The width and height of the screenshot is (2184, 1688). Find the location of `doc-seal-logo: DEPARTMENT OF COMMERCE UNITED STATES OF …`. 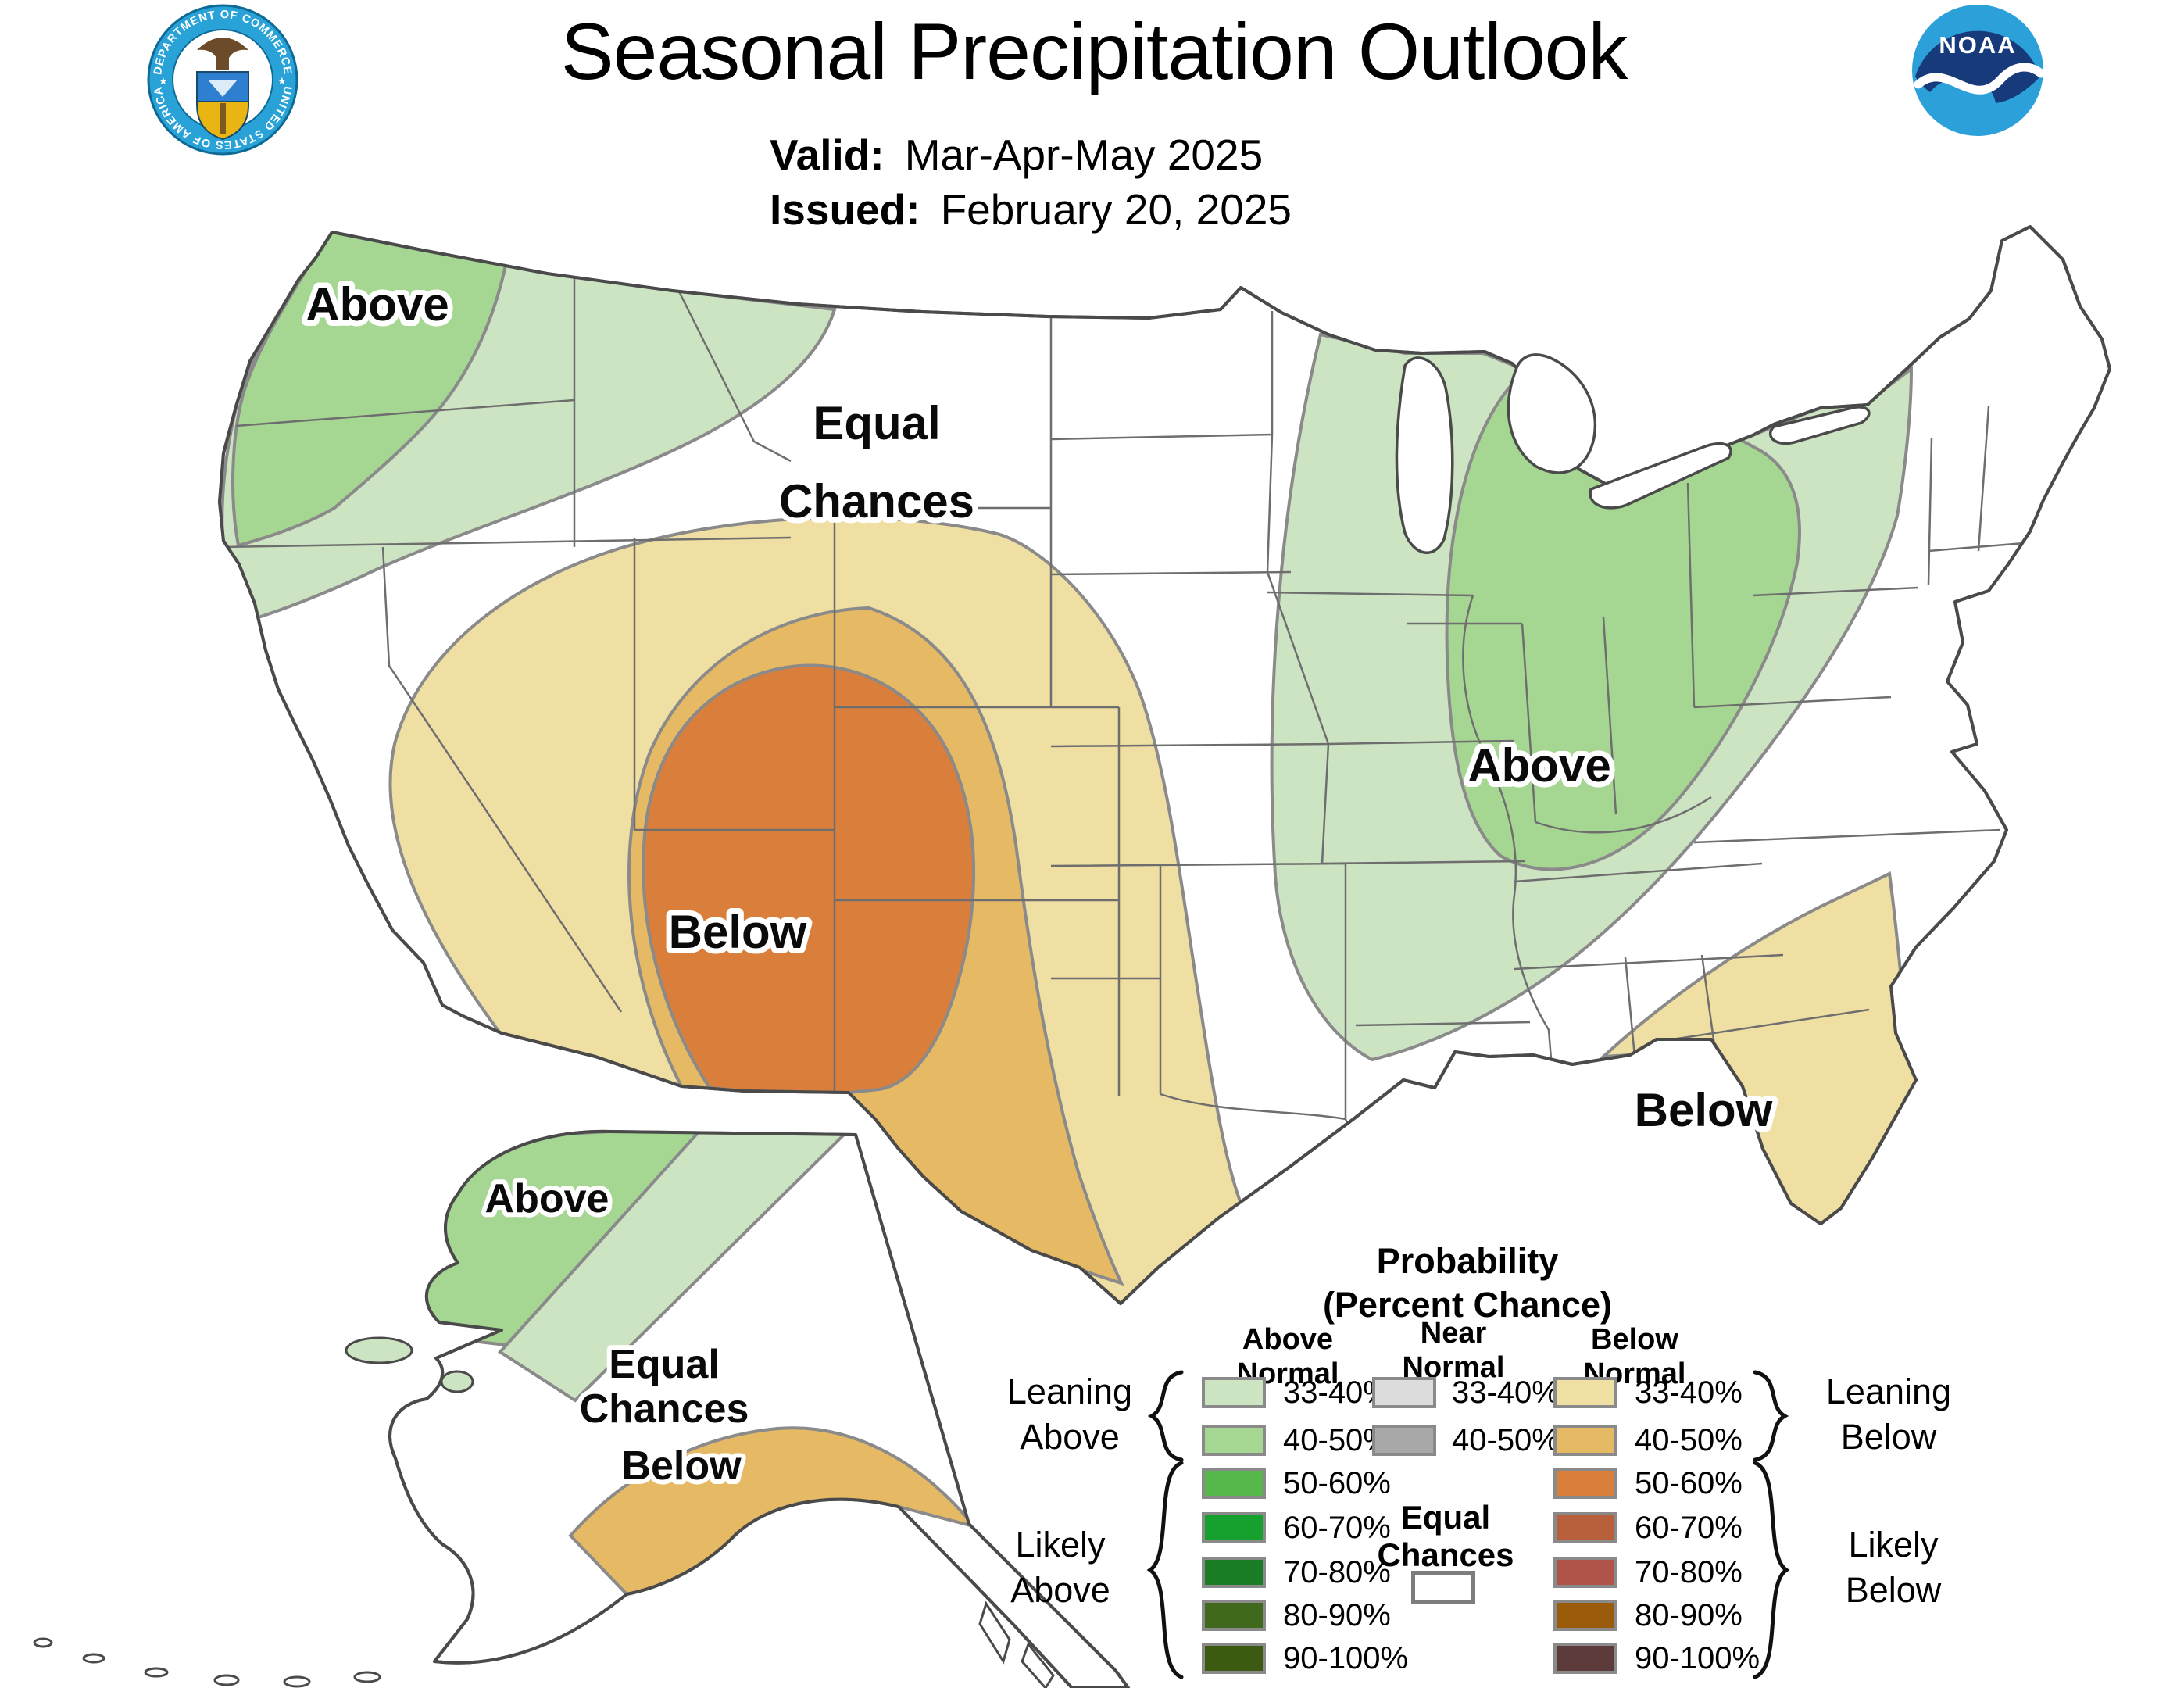

doc-seal-logo: DEPARTMENT OF COMMERCE UNITED STATES OF … is located at coordinates (222, 80).